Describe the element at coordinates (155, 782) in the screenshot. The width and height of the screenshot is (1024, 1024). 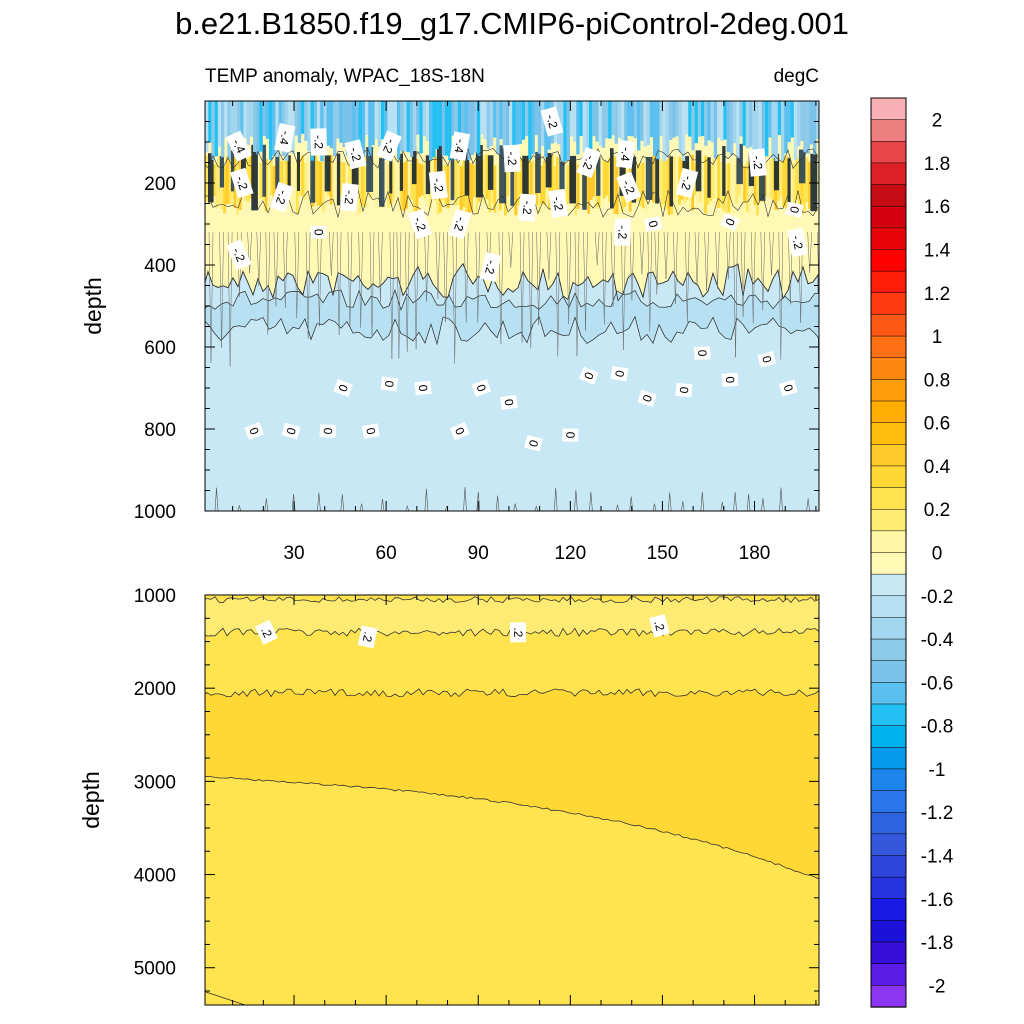
I see `y-tick-label: 3000` at that location.